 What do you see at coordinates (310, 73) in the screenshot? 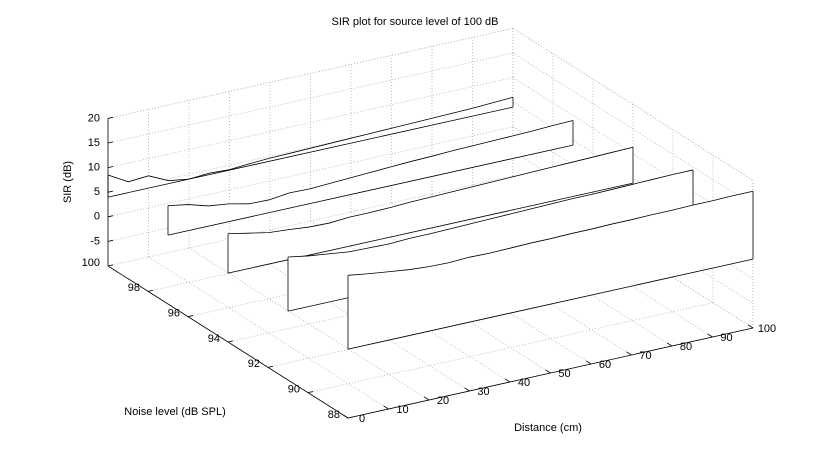
I see `box-edge` at bounding box center [310, 73].